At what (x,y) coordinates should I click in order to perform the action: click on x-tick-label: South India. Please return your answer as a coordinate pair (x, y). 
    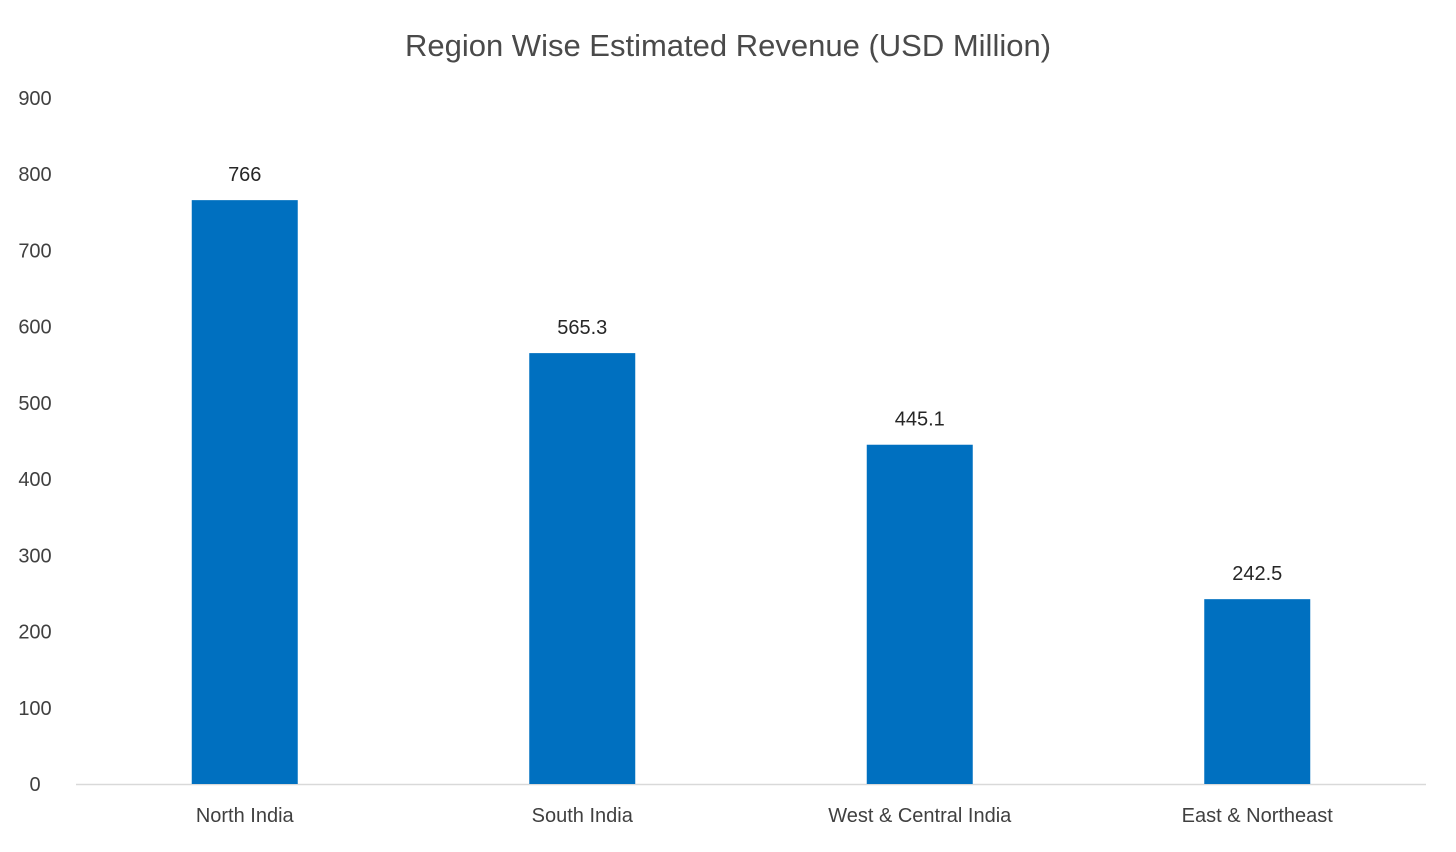
    Looking at the image, I should click on (583, 816).